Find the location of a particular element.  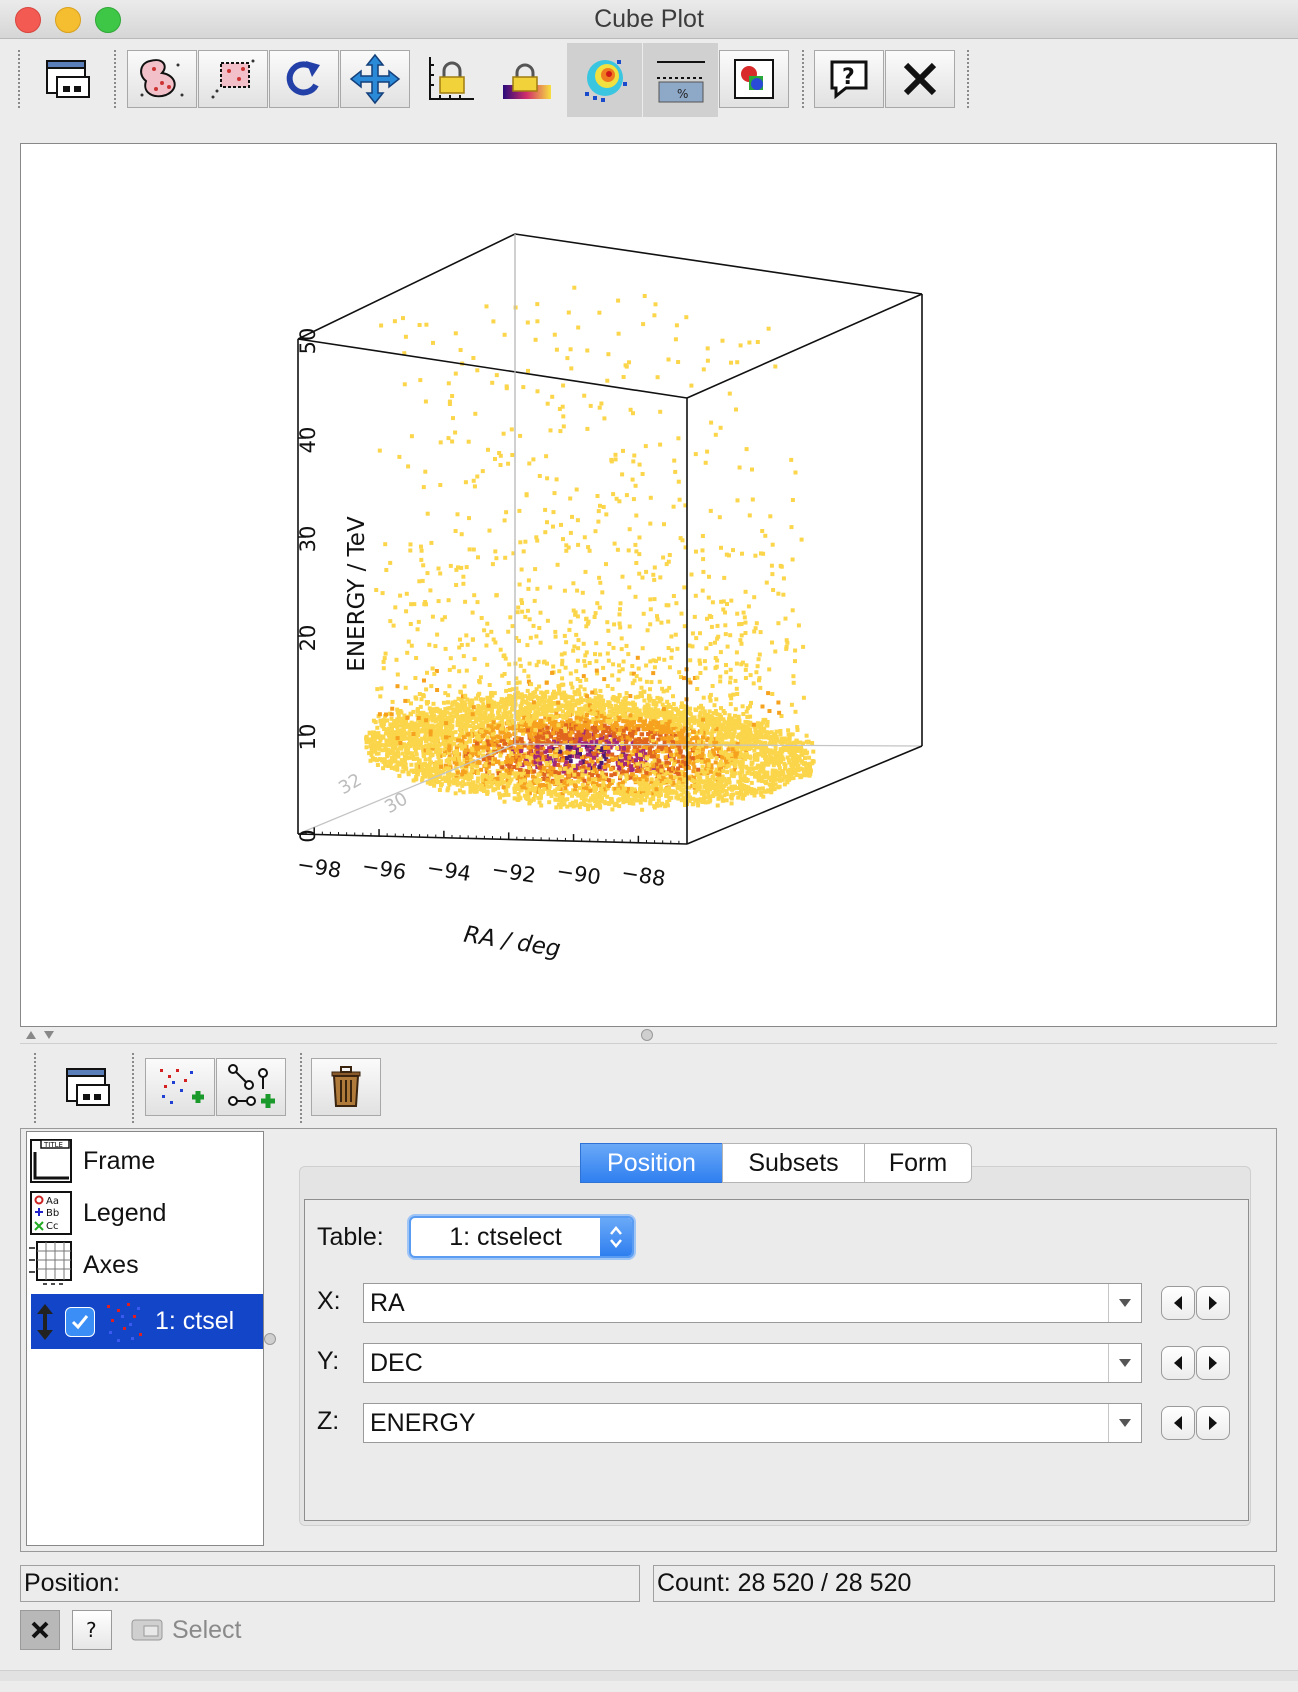

close-window-button is located at coordinates (28, 20).